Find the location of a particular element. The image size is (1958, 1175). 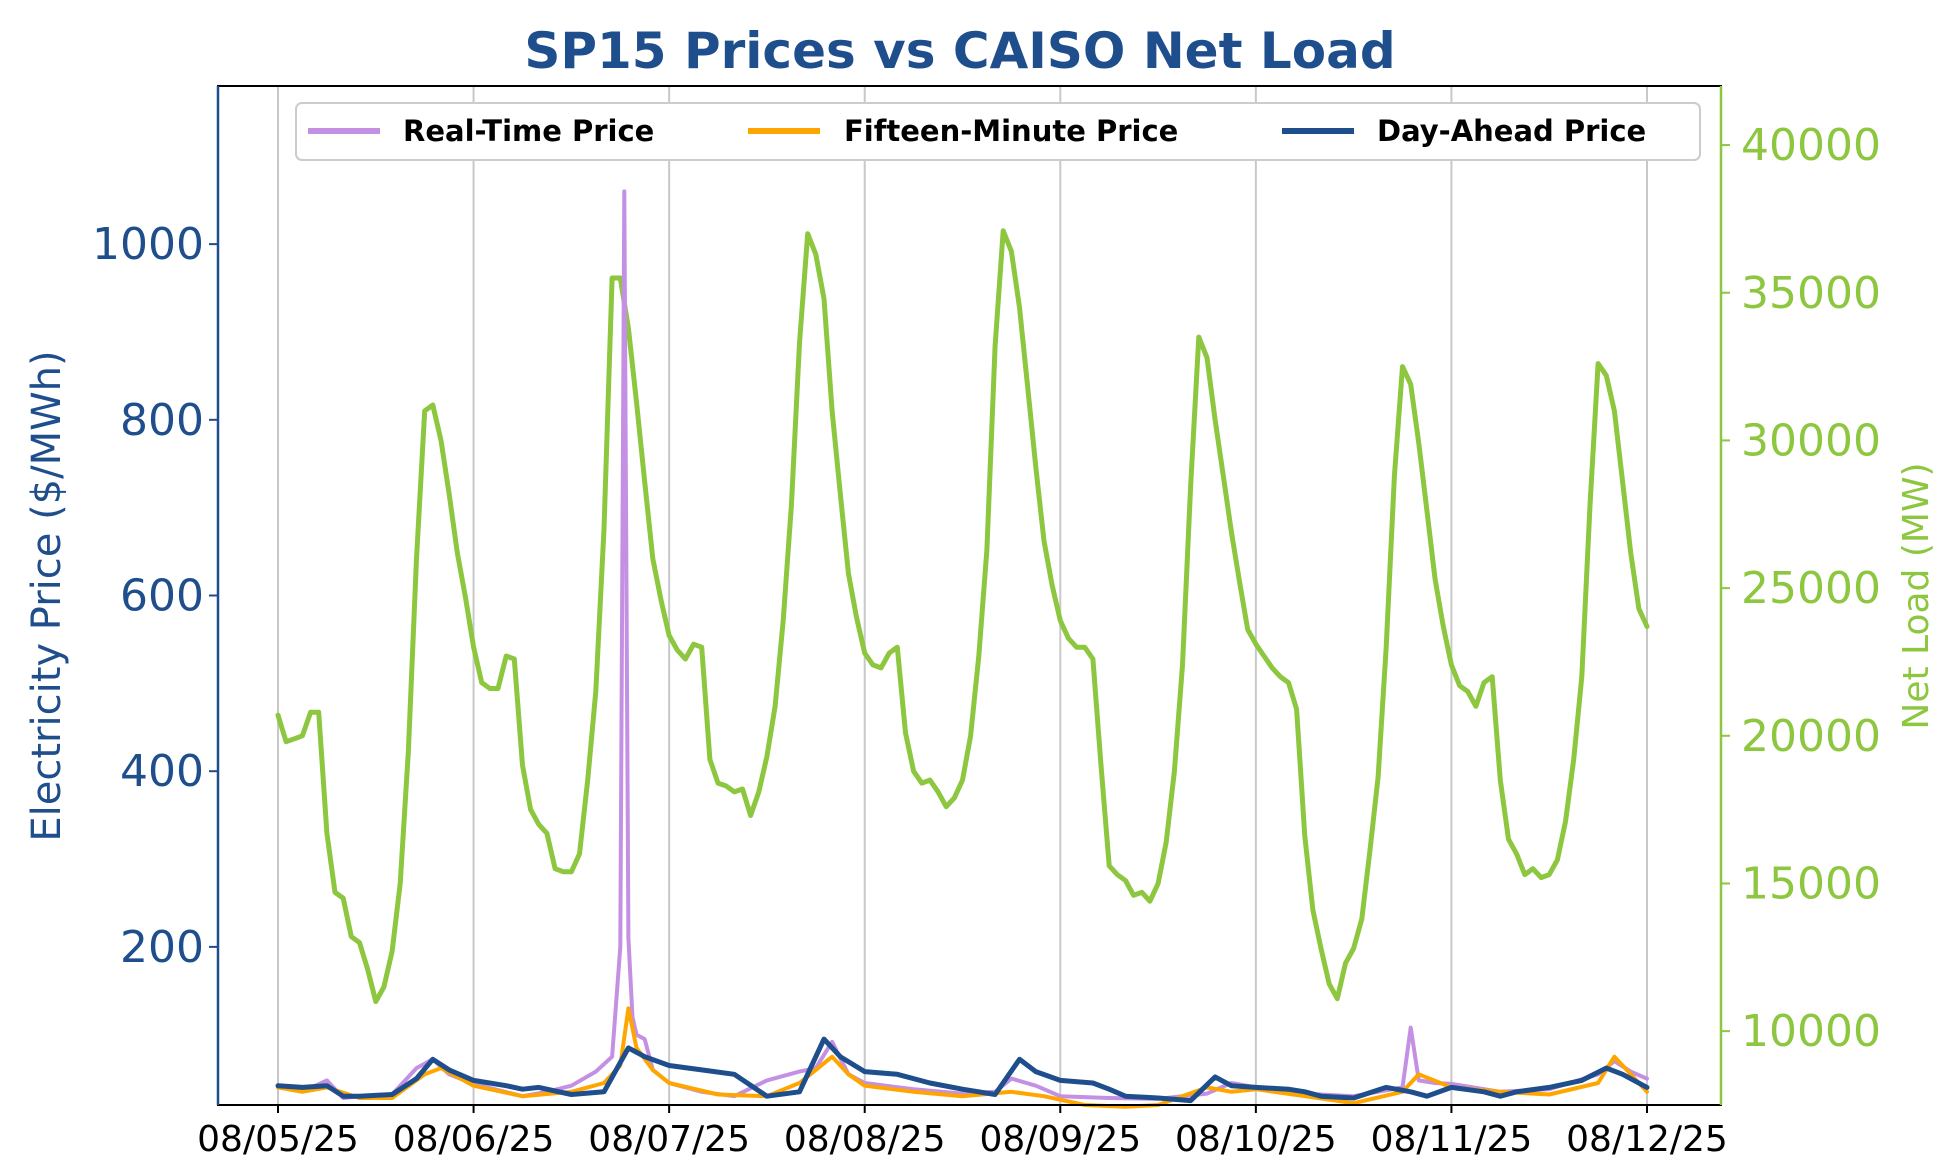

series-line-day-ahead-price is located at coordinates (962, 1070).